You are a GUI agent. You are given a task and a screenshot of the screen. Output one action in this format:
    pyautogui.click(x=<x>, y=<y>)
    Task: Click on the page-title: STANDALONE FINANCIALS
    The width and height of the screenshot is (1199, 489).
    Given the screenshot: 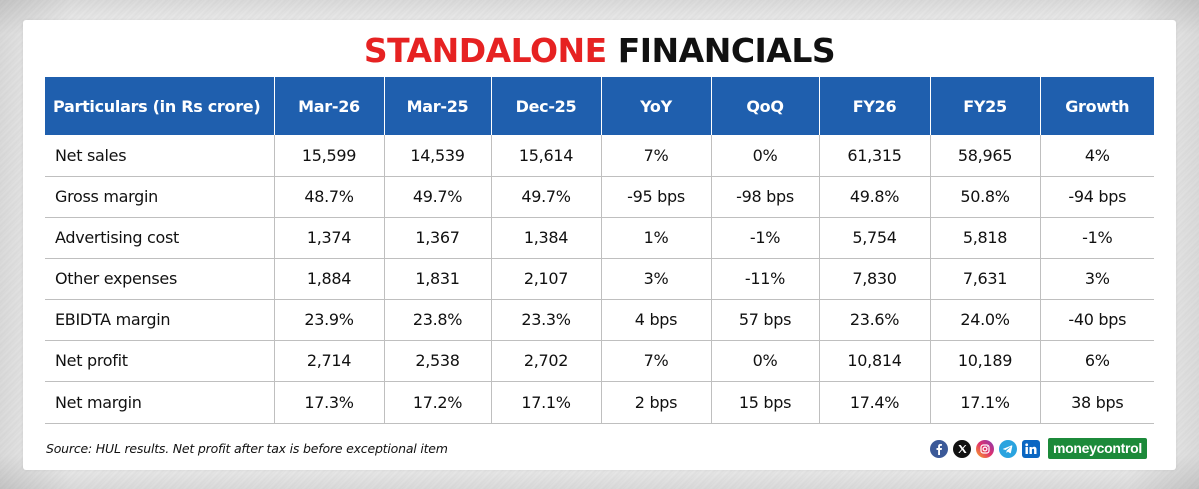 What is the action you would take?
    pyautogui.click(x=599, y=51)
    